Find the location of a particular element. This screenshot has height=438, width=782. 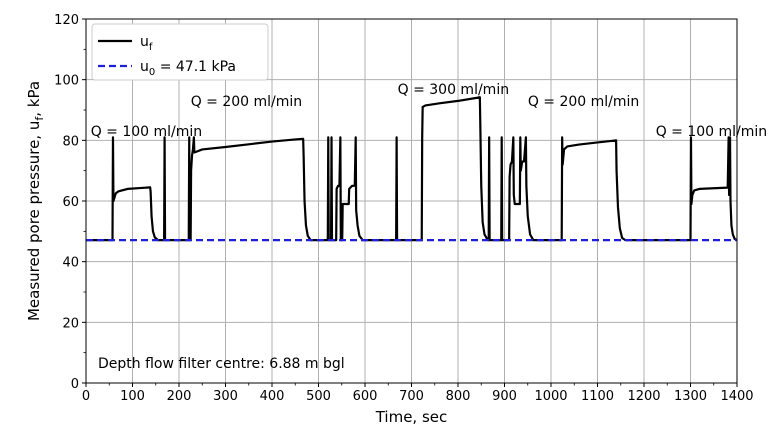

legend-label-u0: u0 = 47.1 kPa is located at coordinates (188, 68).